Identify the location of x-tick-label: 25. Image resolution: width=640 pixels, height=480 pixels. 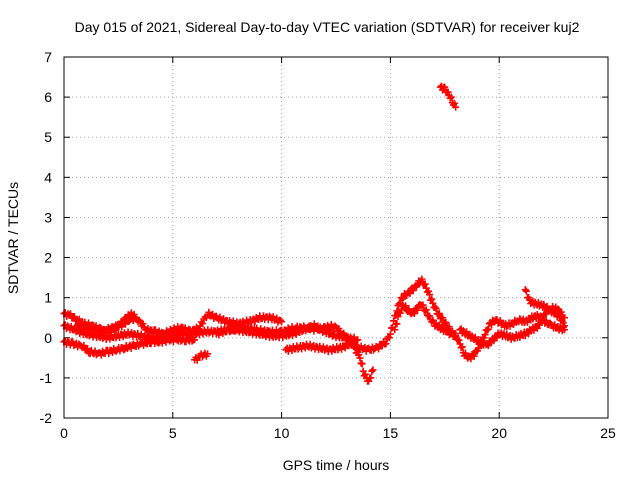
(608, 433).